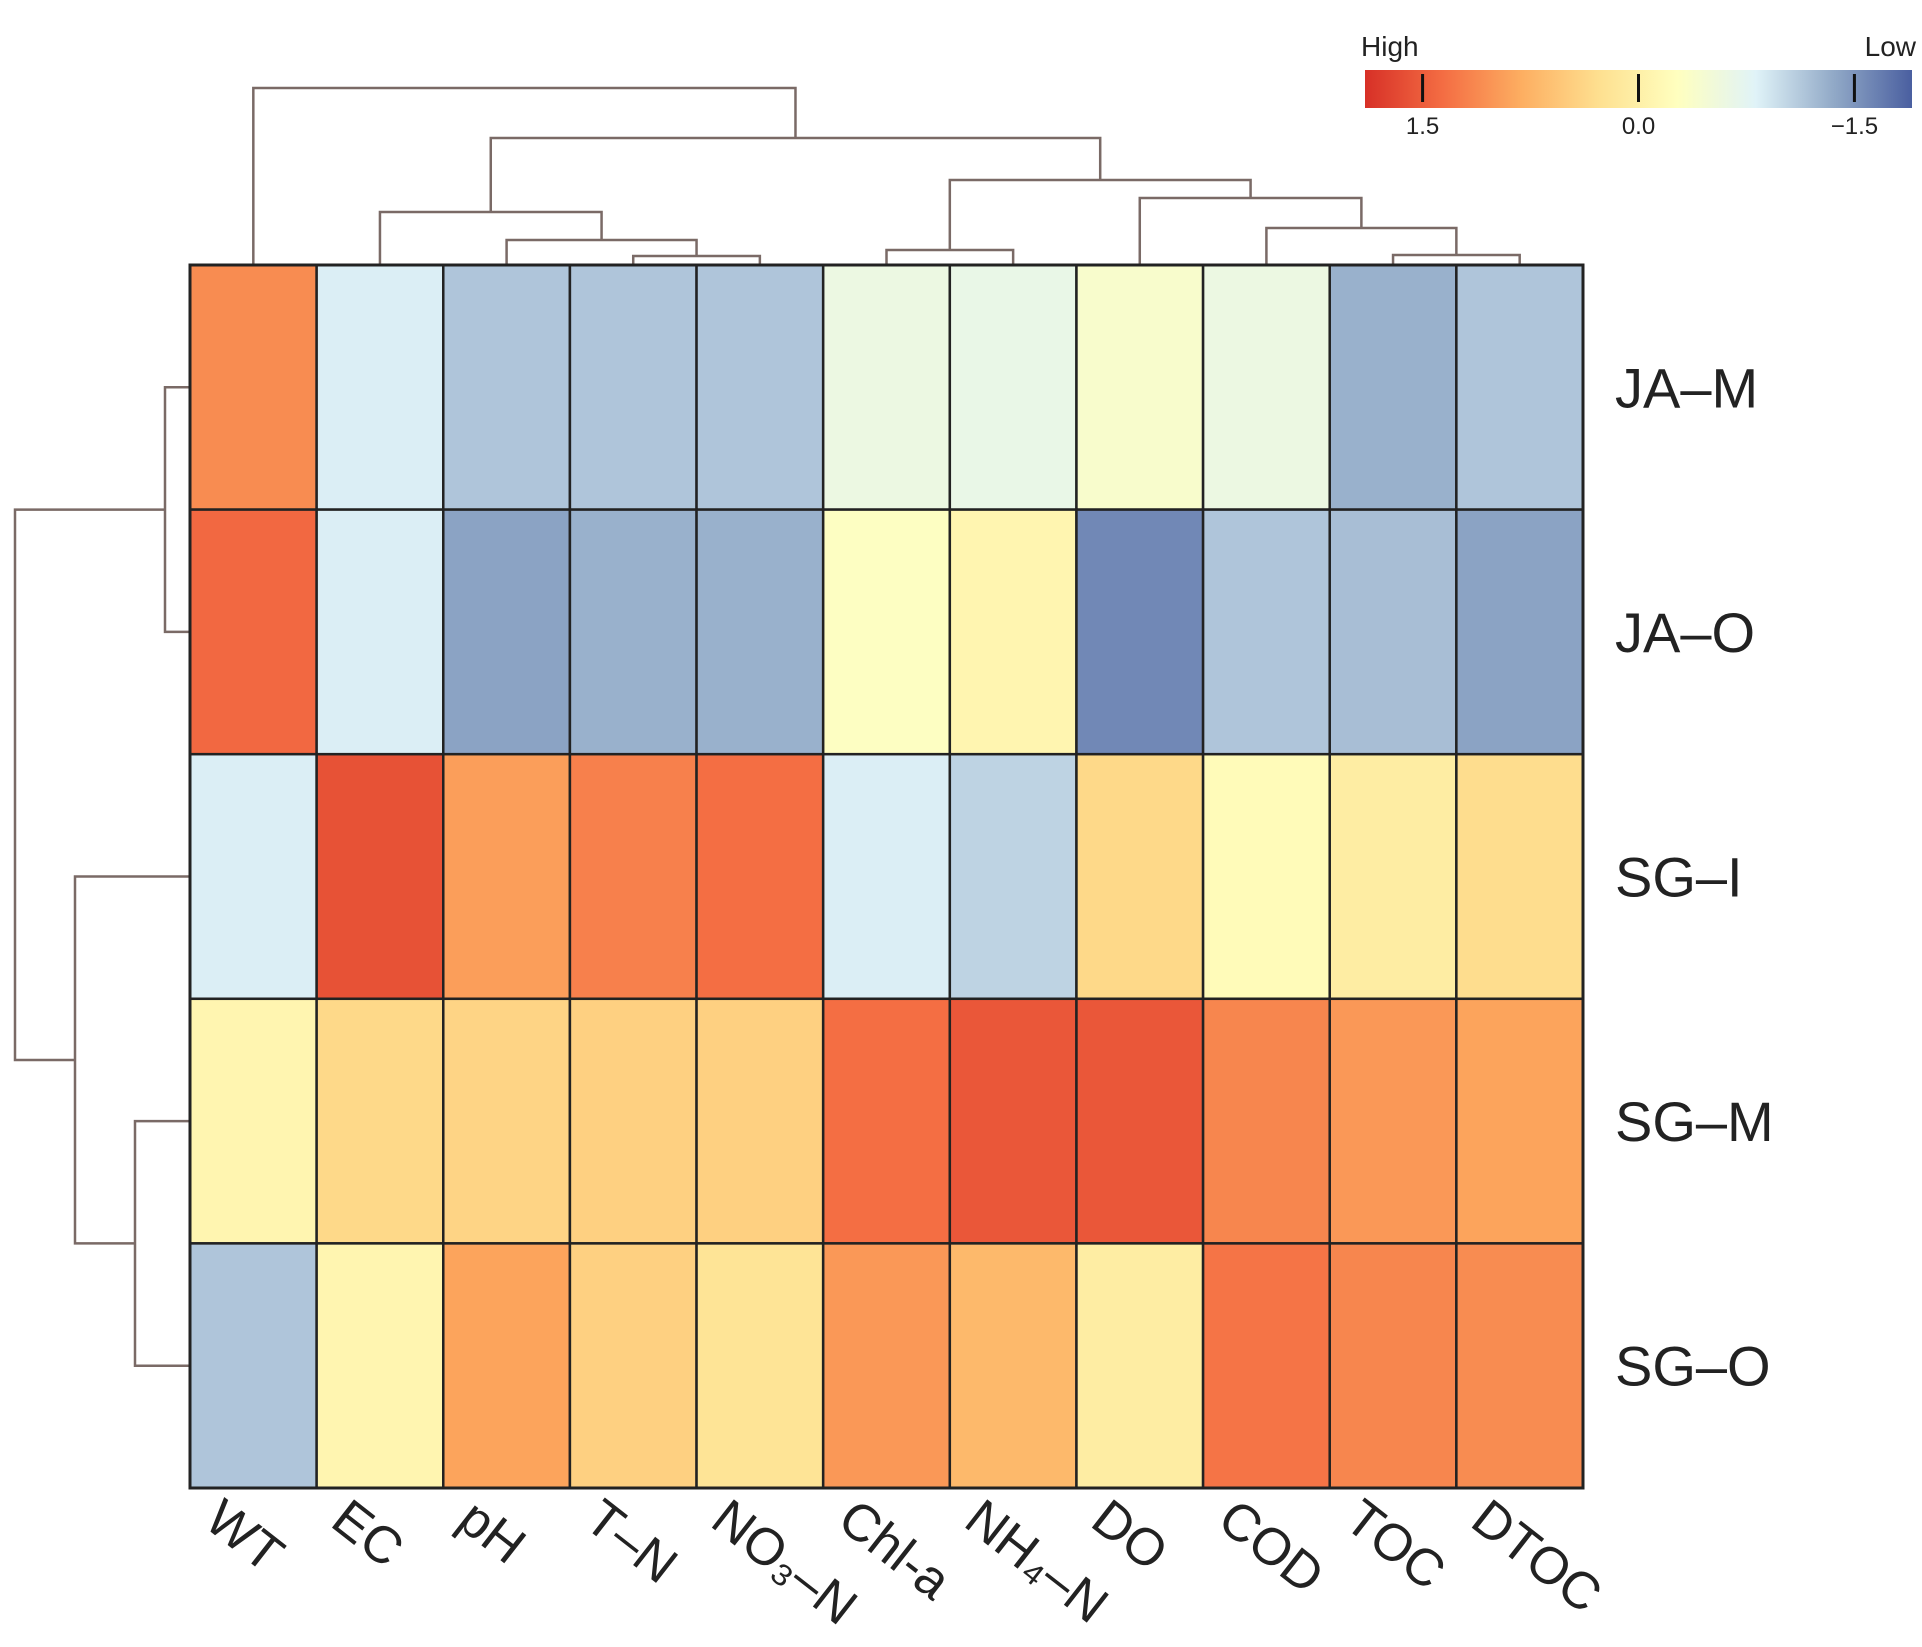 The height and width of the screenshot is (1647, 1922). I want to click on row-label: SG–I, so click(1679, 877).